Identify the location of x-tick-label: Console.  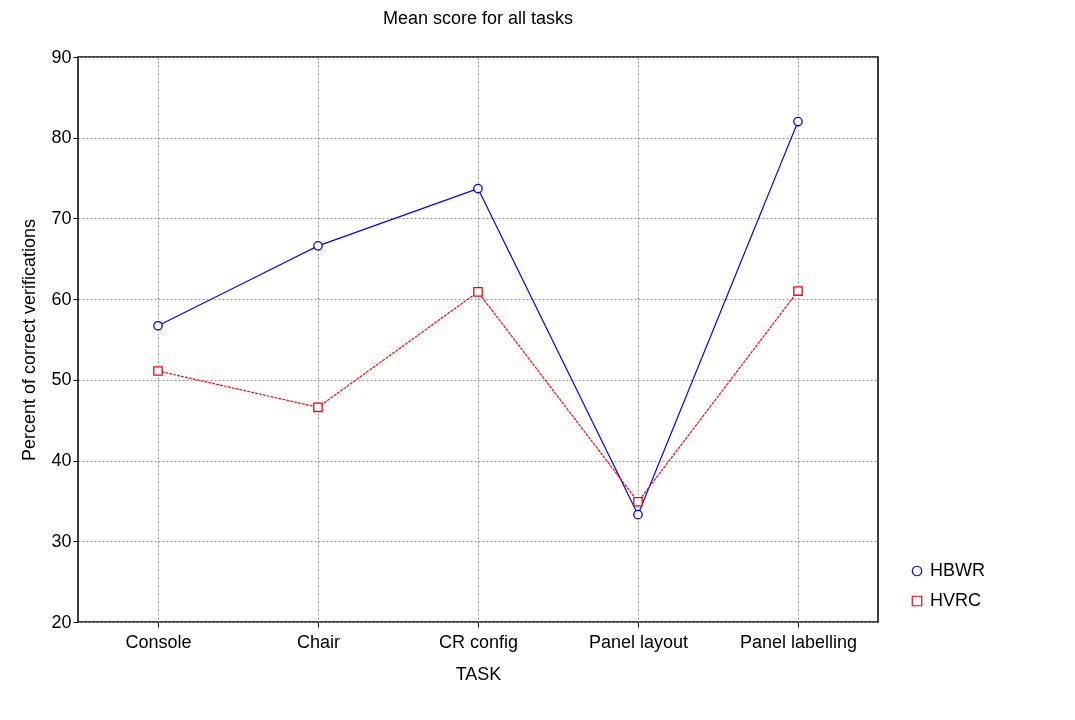
(158, 641).